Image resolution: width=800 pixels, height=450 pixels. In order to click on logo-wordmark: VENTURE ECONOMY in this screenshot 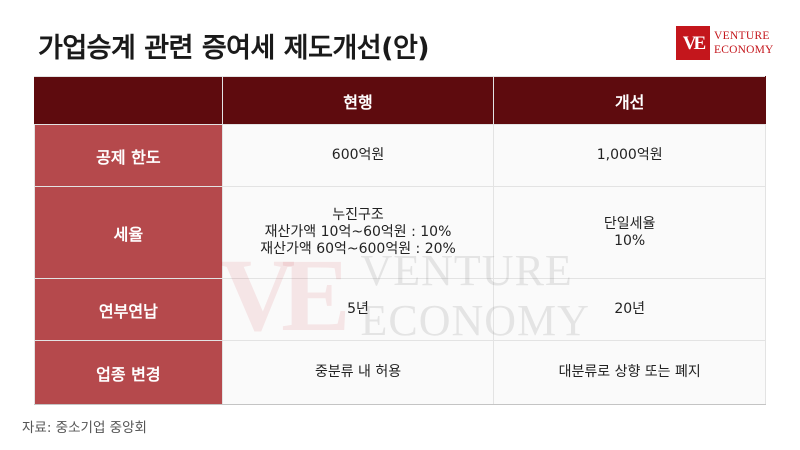, I will do `click(744, 43)`.